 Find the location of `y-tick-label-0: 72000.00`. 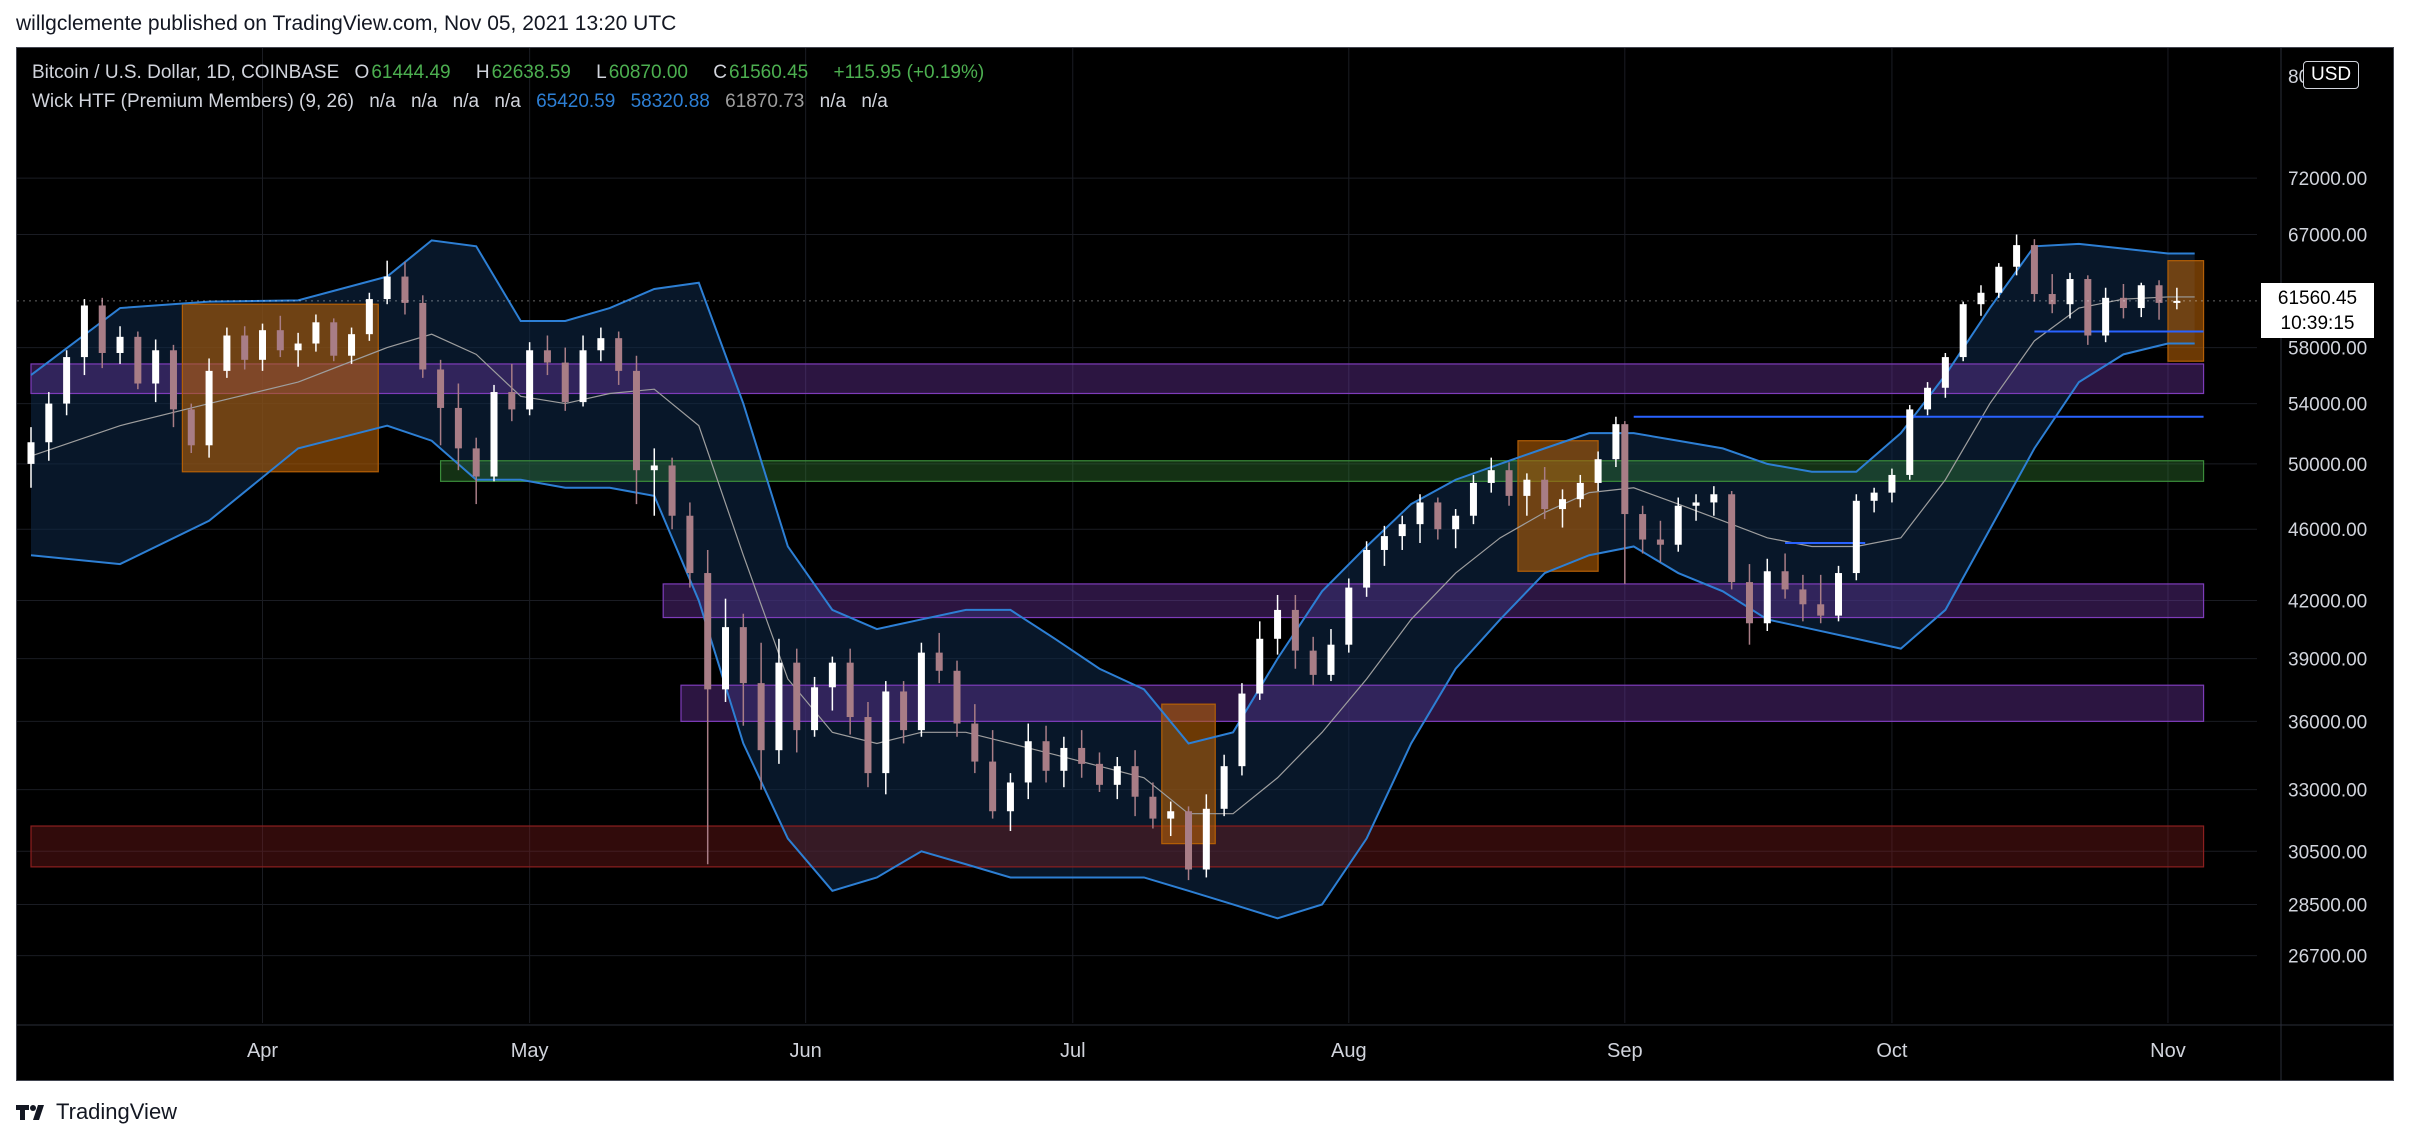

y-tick-label-0: 72000.00 is located at coordinates (2327, 179).